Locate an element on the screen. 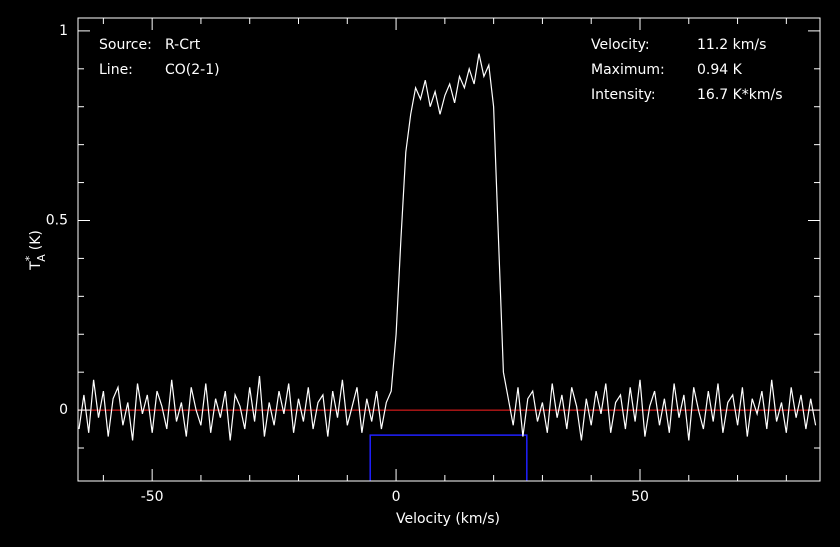 The image size is (840, 547). x-tick-label: 0 is located at coordinates (396, 497).